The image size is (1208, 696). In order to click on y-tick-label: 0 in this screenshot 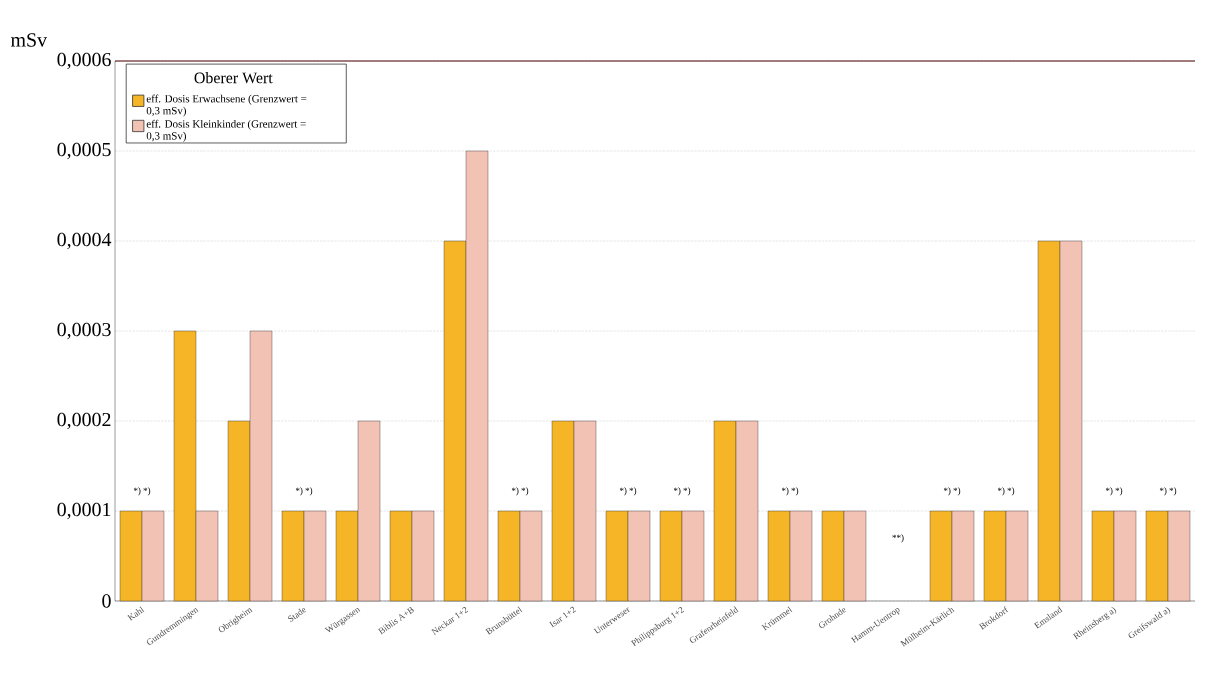, I will do `click(106, 601)`.